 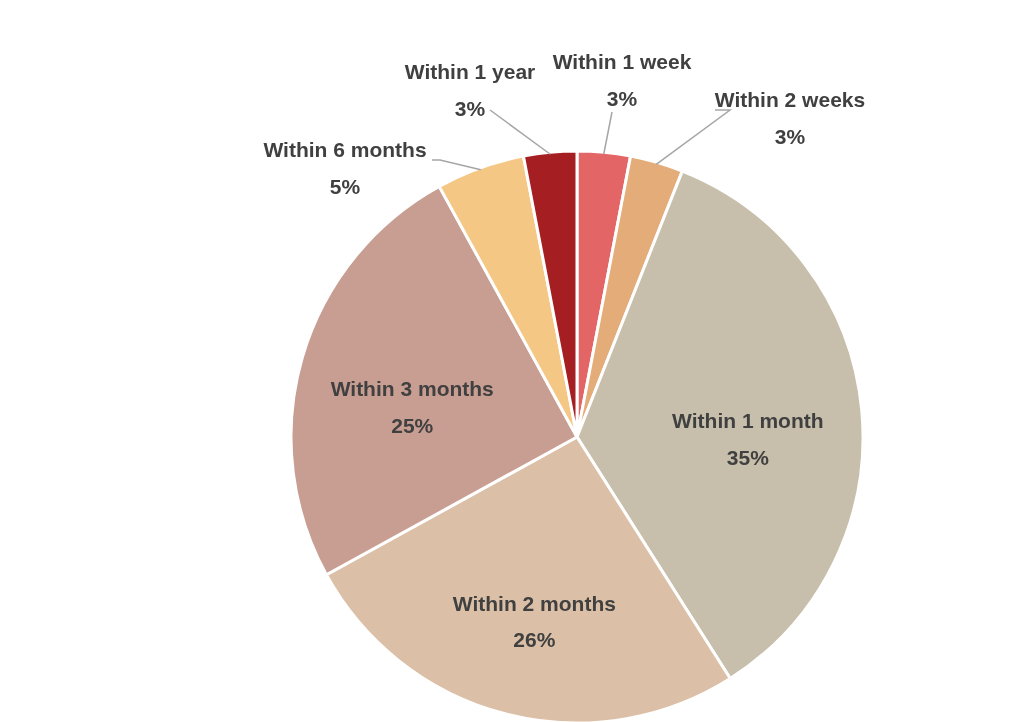 What do you see at coordinates (470, 72) in the screenshot?
I see `slice-label: Within 1 year` at bounding box center [470, 72].